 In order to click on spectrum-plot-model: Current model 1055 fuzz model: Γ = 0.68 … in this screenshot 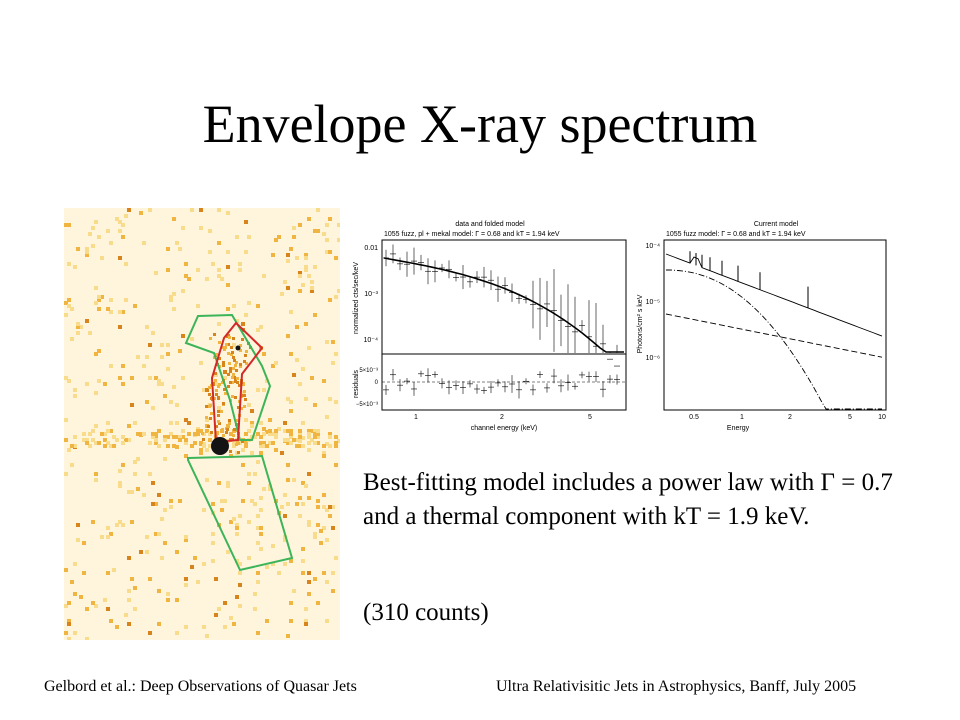, I will do `click(761, 325)`.